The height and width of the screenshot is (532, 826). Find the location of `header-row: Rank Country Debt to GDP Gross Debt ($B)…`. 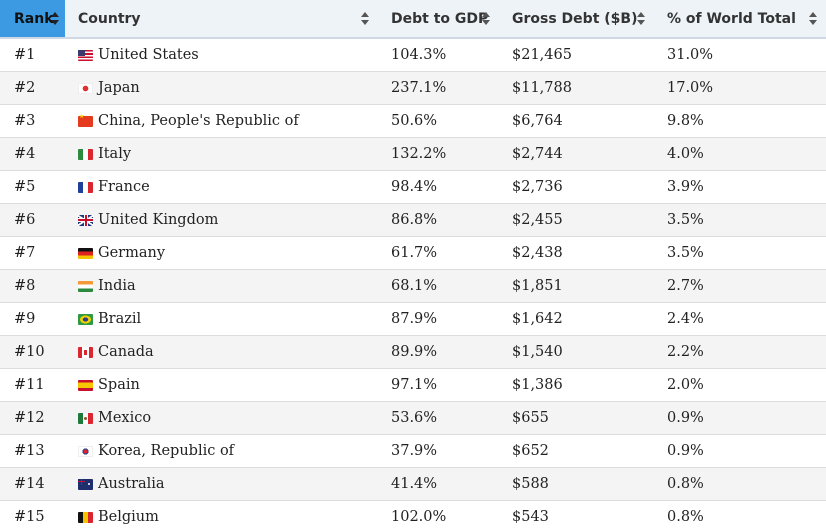

header-row: Rank Country Debt to GDP Gross Debt ($B)… is located at coordinates (413, 19).